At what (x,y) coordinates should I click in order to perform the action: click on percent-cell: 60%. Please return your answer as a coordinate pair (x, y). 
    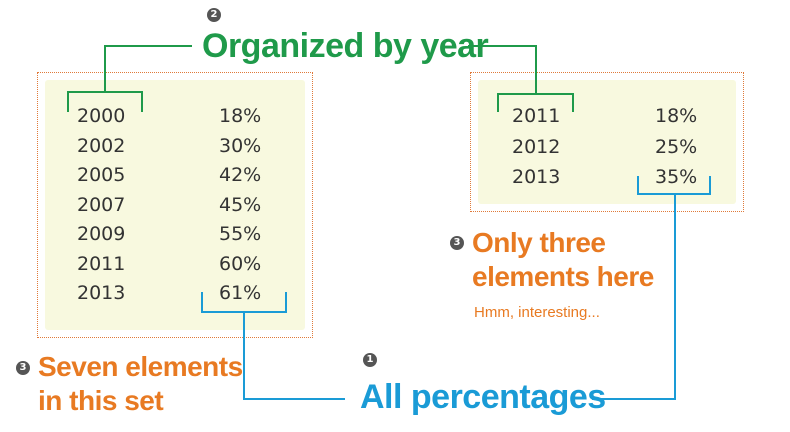
    Looking at the image, I should click on (240, 263).